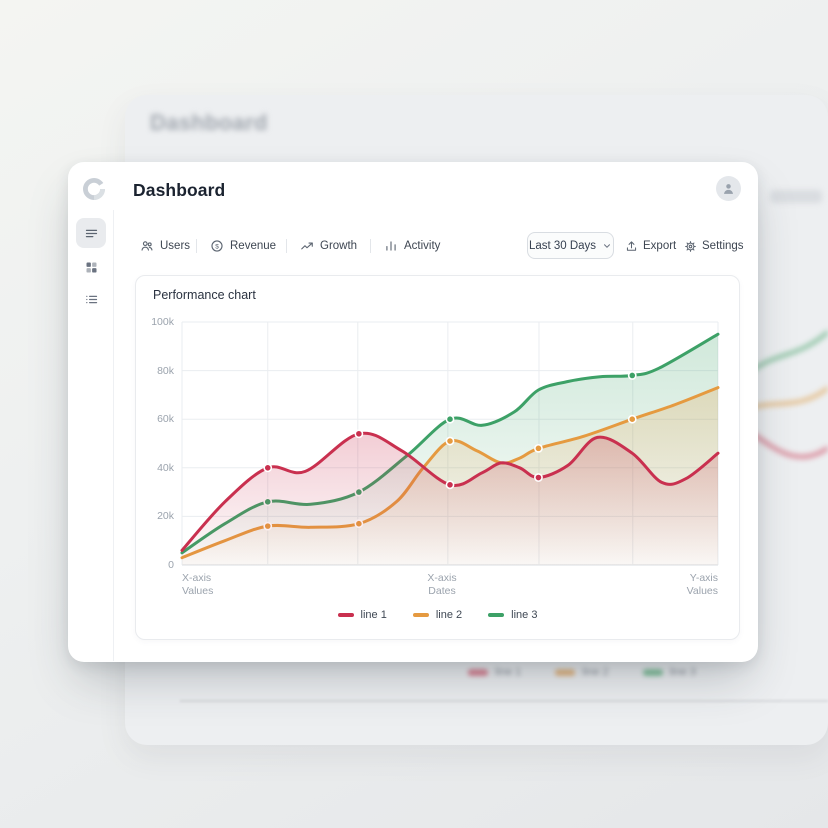 The height and width of the screenshot is (828, 828). I want to click on list-icon, so click(91, 299).